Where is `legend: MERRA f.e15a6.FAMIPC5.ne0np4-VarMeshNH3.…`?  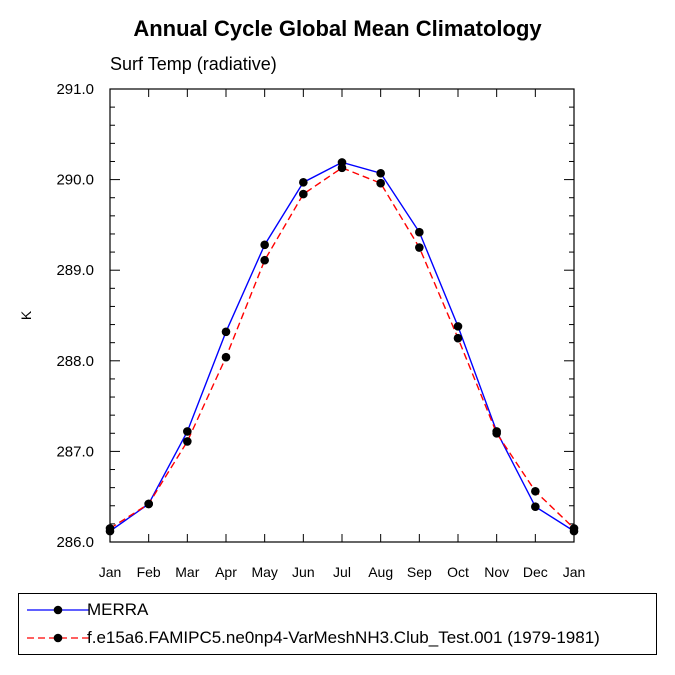
legend: MERRA f.e15a6.FAMIPC5.ne0np4-VarMeshNH3.… is located at coordinates (337, 624).